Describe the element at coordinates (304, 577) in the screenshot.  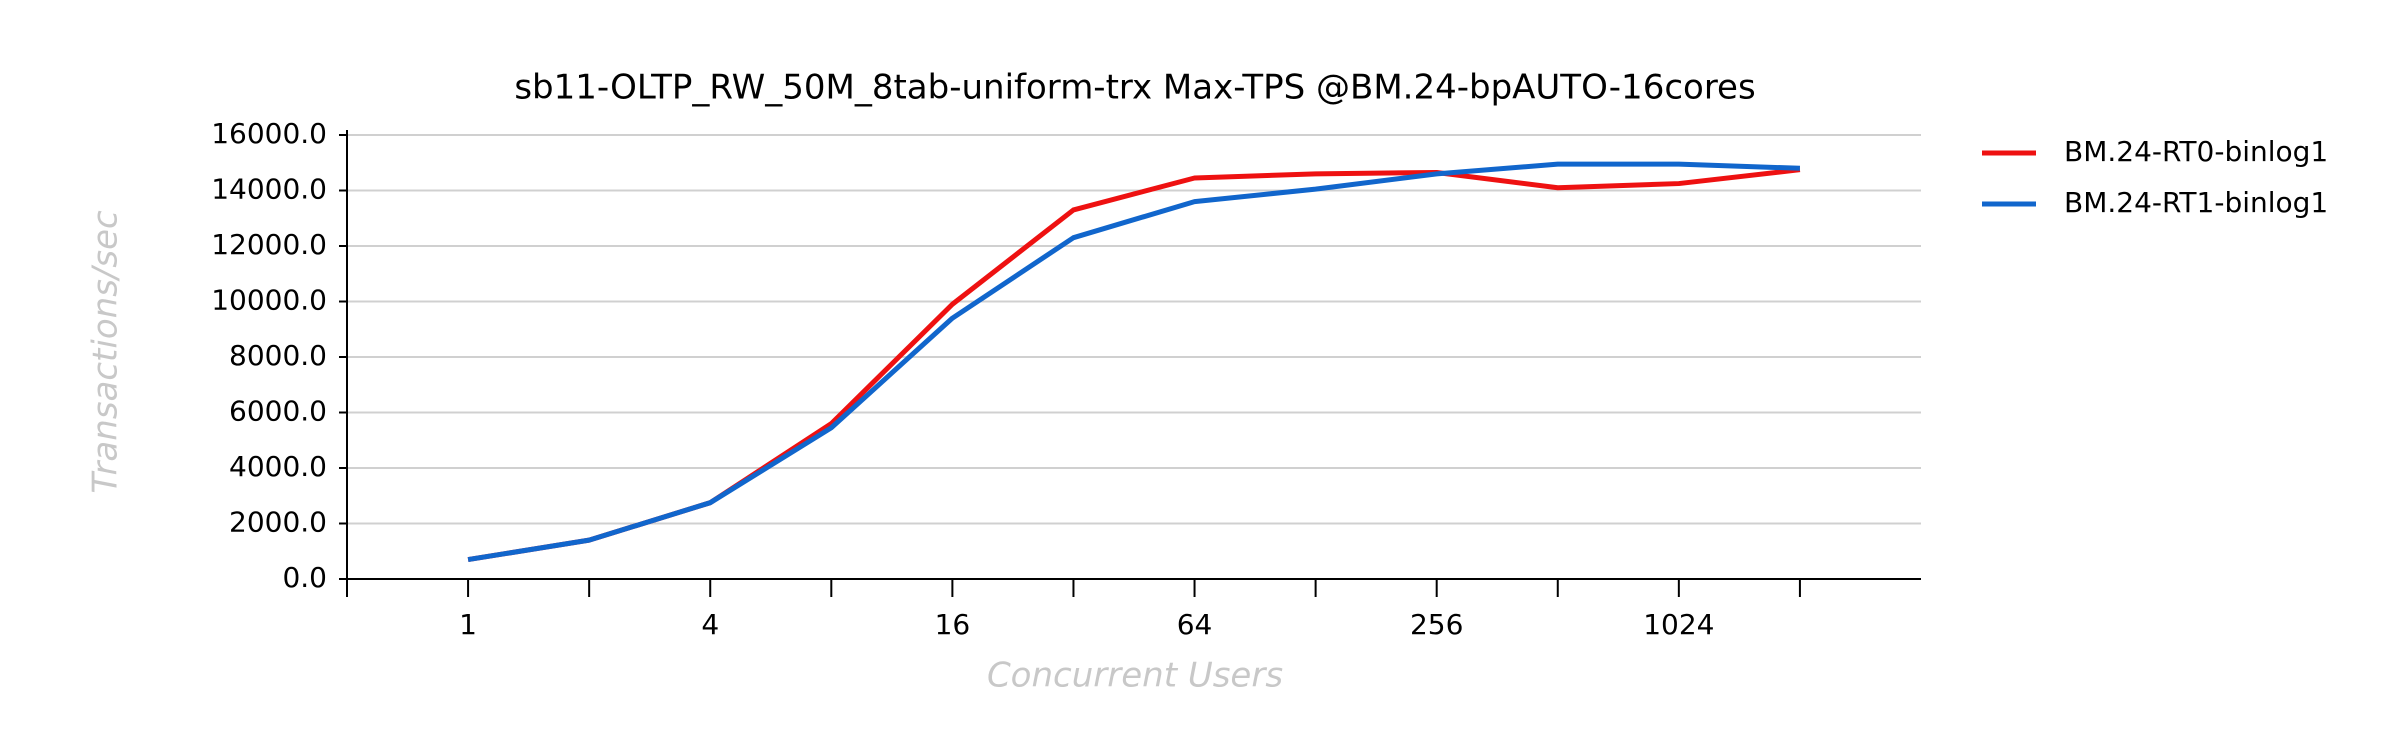
I see `y-tick-label: 0.0` at that location.